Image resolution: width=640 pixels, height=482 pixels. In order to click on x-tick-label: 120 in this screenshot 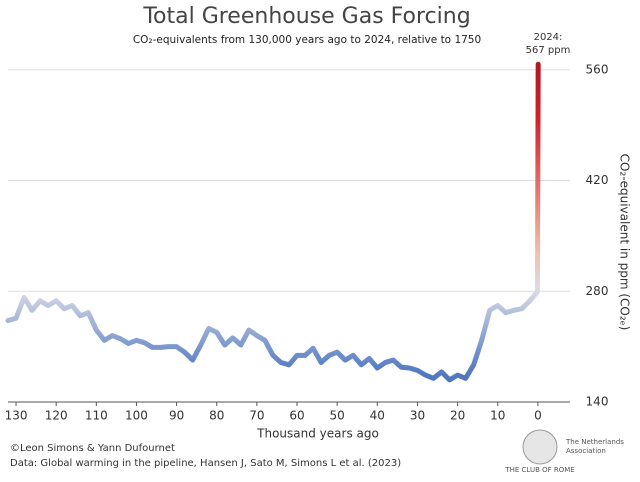, I will do `click(56, 416)`.